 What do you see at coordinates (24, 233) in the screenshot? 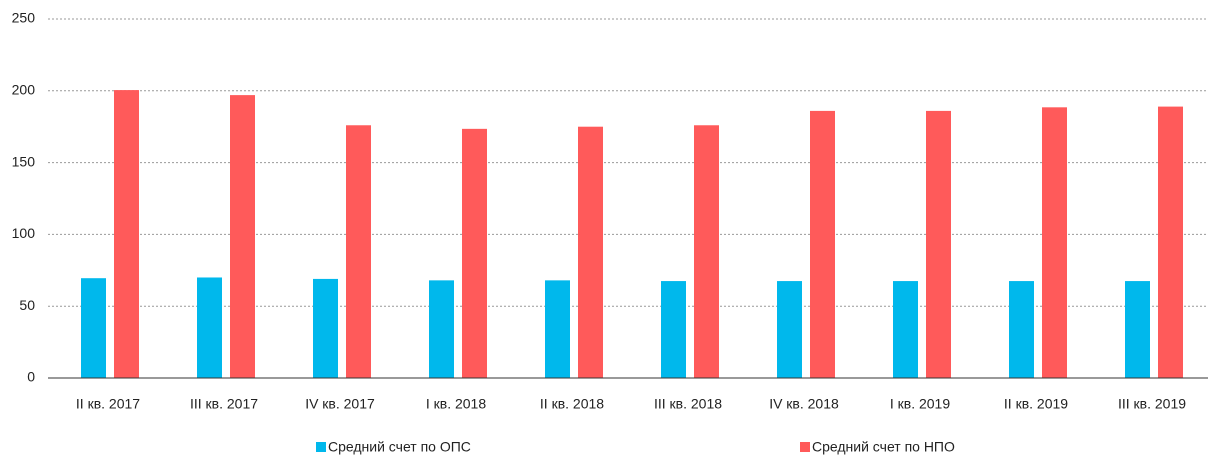
I see `y-tick-label: 100` at bounding box center [24, 233].